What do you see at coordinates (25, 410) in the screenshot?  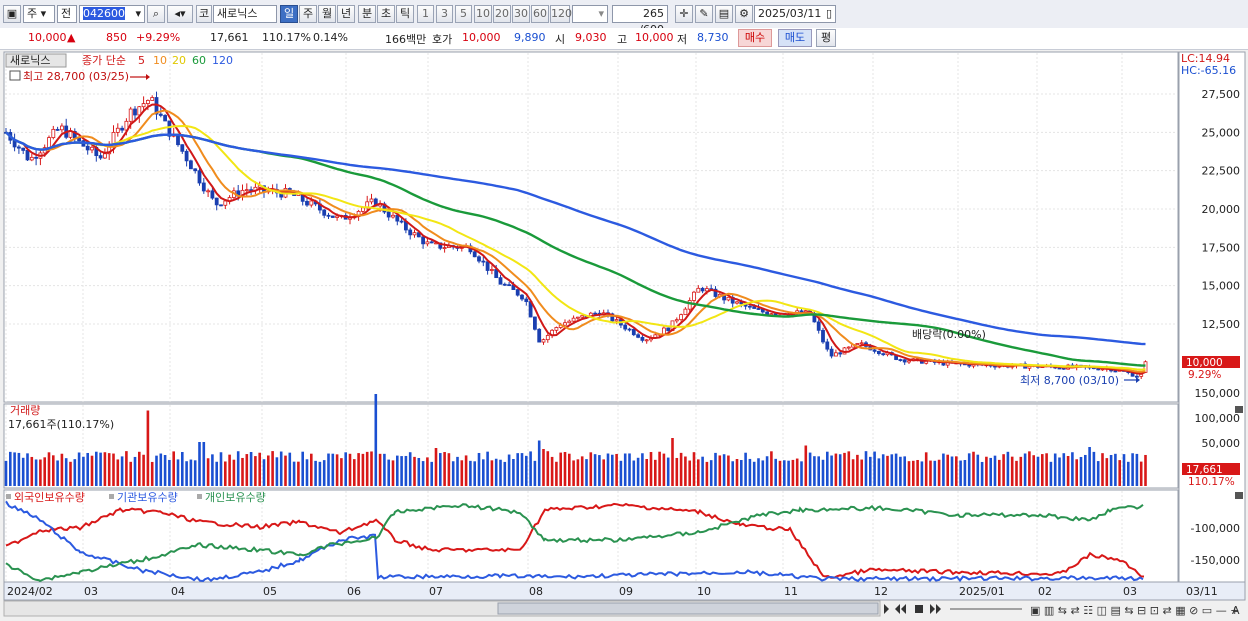 I see `volume-title: 거래량` at bounding box center [25, 410].